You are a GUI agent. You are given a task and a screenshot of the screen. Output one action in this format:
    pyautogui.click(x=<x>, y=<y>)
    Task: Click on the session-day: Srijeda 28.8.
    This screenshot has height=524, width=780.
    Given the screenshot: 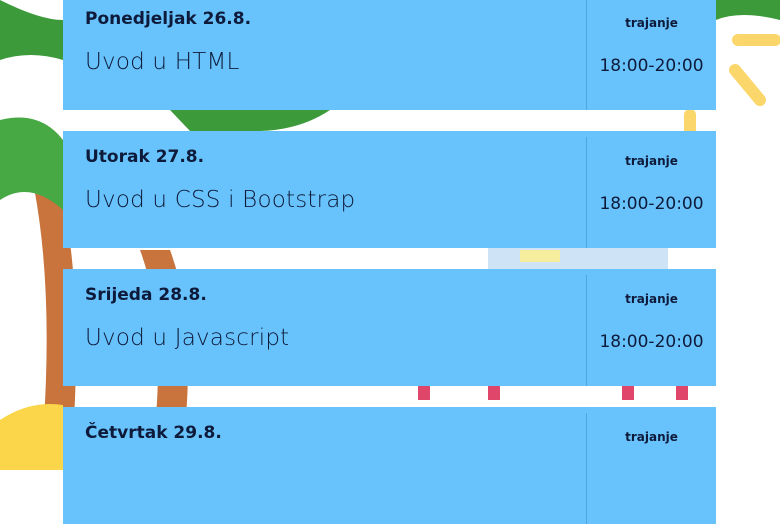 What is the action you would take?
    pyautogui.click(x=146, y=295)
    